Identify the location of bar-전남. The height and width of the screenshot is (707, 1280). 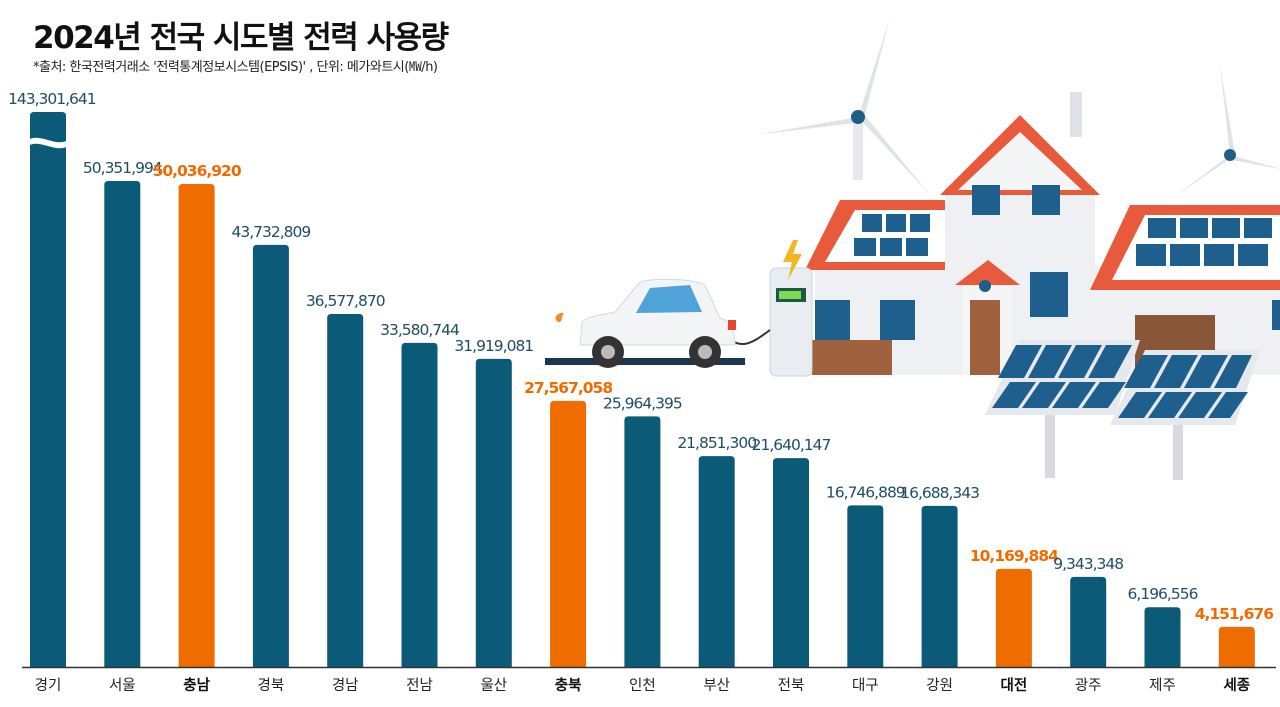
(419, 504).